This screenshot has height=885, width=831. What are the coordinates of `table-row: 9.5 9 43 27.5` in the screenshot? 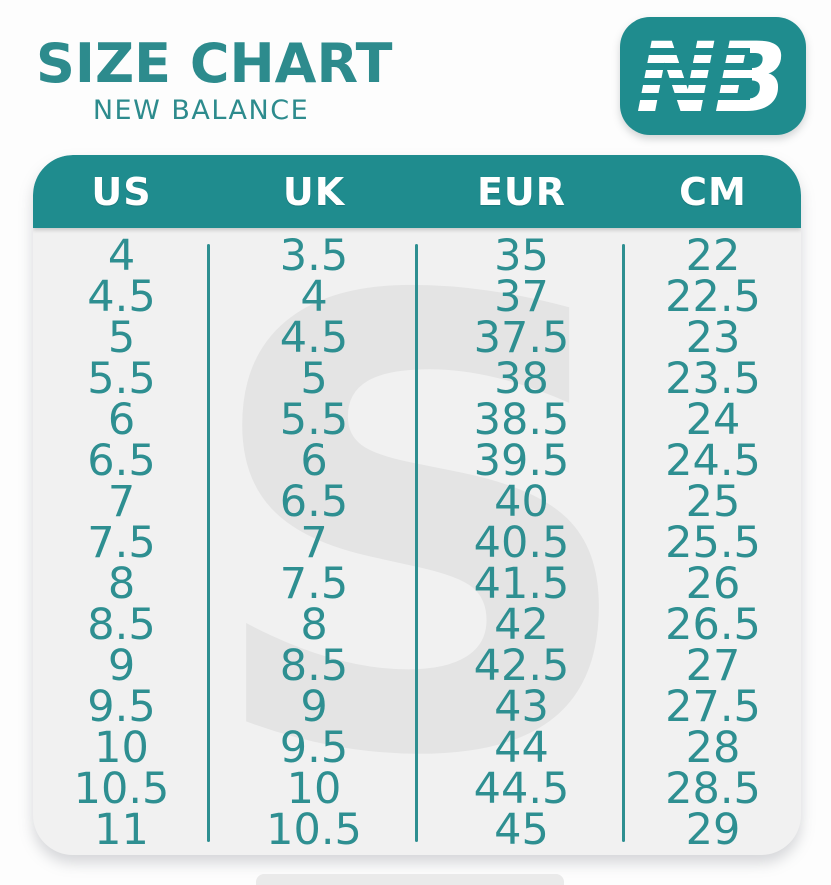 It's located at (417, 707).